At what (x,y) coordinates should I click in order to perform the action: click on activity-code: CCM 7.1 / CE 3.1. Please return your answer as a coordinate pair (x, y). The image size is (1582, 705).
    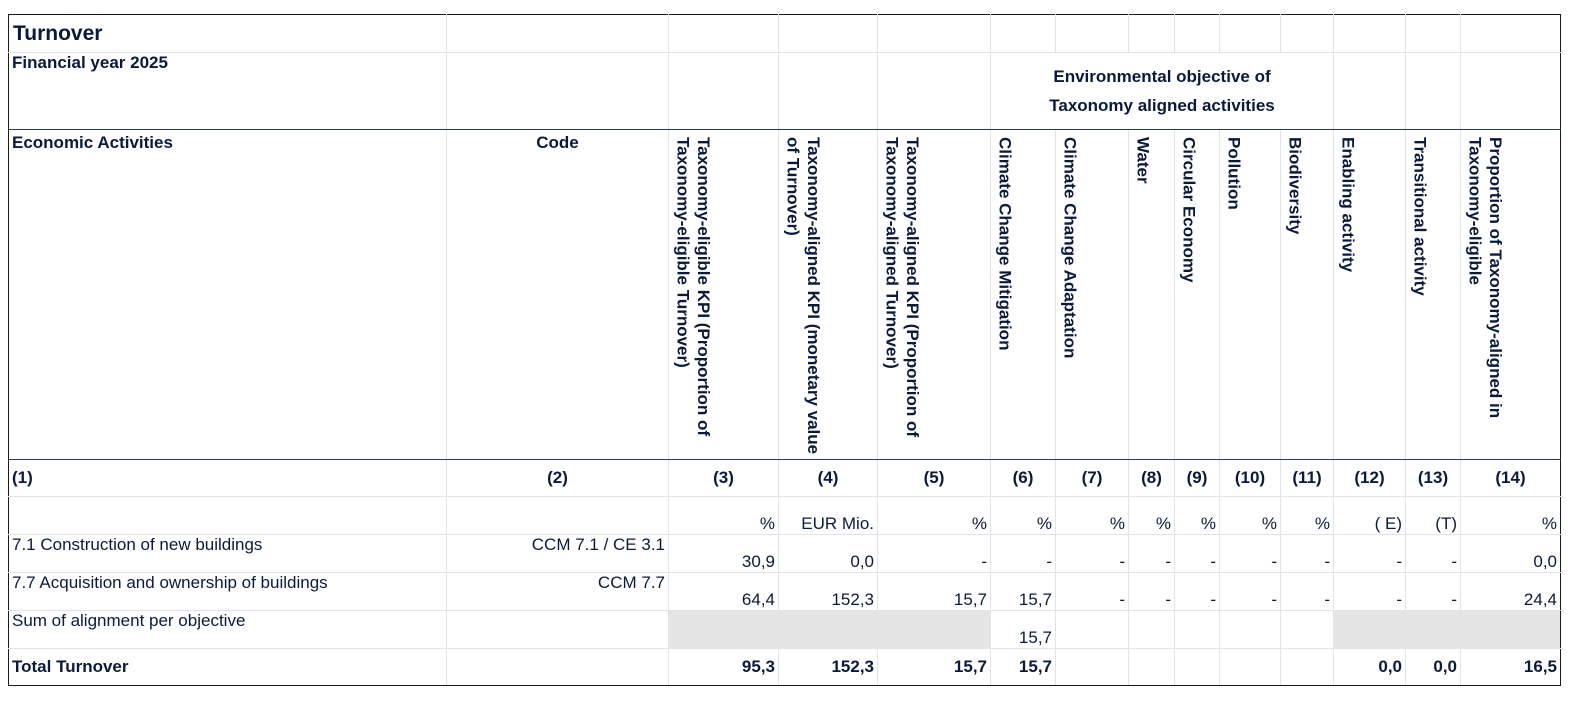
    Looking at the image, I should click on (557, 553).